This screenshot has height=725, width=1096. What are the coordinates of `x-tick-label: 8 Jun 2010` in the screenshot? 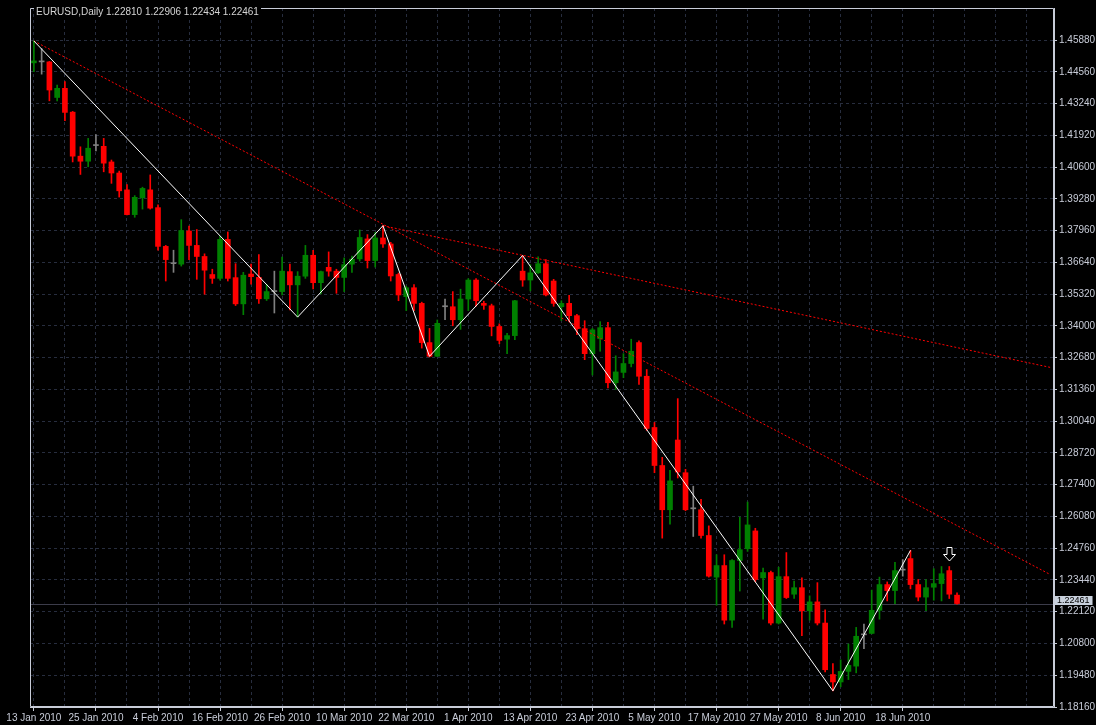 It's located at (840, 717).